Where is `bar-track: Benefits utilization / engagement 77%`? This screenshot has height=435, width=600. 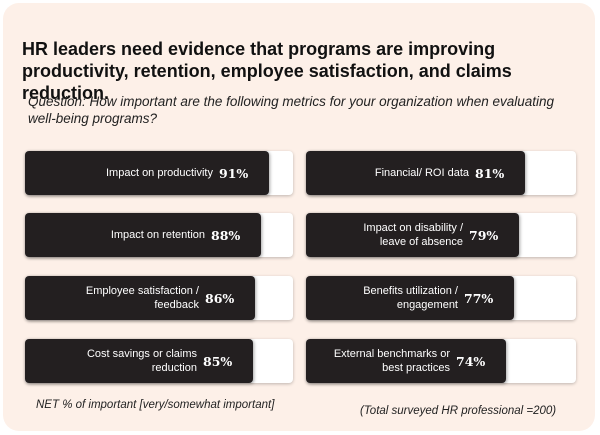
bar-track: Benefits utilization / engagement 77% is located at coordinates (441, 298).